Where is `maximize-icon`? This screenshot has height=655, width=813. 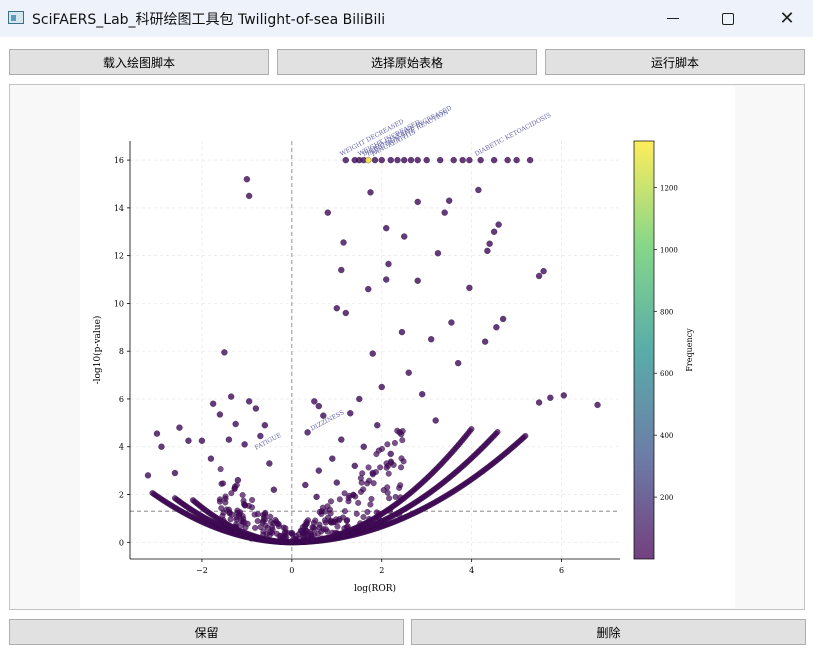
maximize-icon is located at coordinates (728, 18).